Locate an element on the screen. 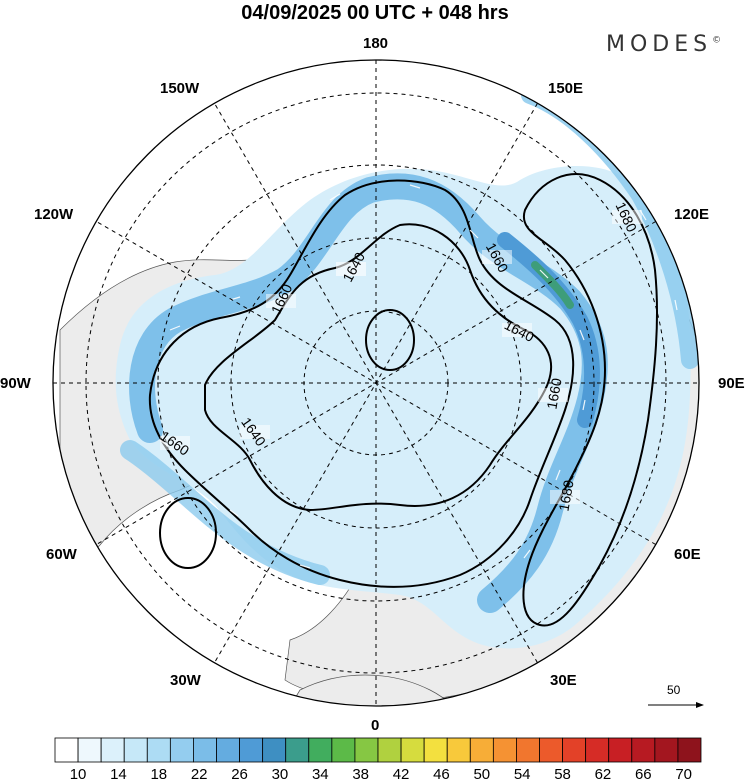 This screenshot has height=783, width=750. lon-label-90w: 90W is located at coordinates (15, 383).